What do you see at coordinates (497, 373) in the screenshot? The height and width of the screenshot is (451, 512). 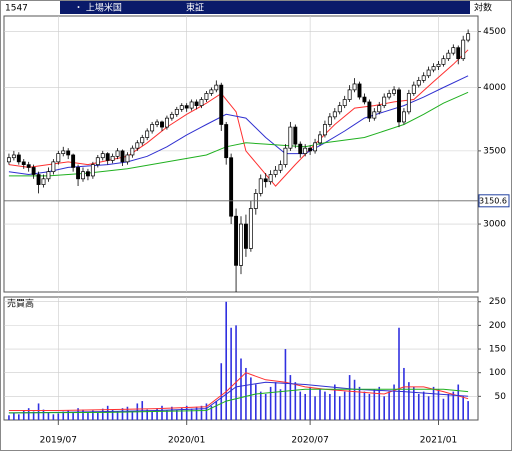 I see `y-tick-label: 100` at bounding box center [497, 373].